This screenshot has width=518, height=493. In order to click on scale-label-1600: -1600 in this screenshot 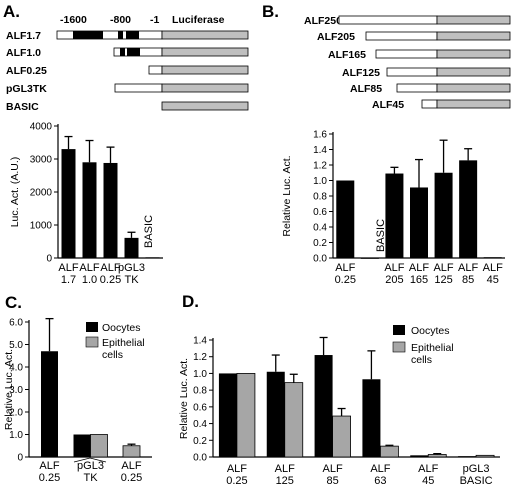, I will do `click(73, 20)`.